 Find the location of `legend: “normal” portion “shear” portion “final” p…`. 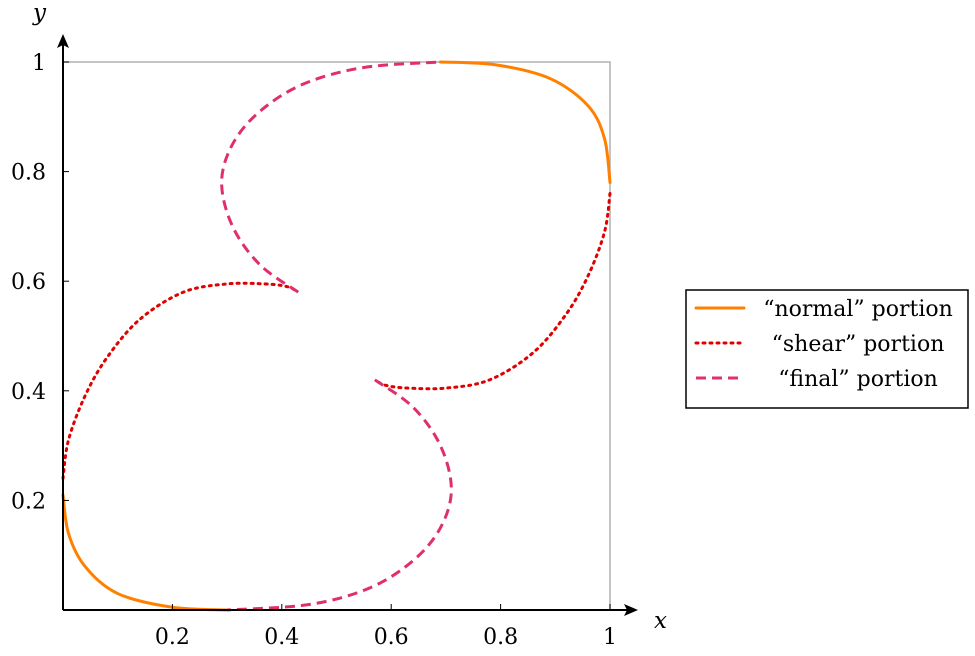

legend: “normal” portion “shear” portion “final” p… is located at coordinates (827, 349).